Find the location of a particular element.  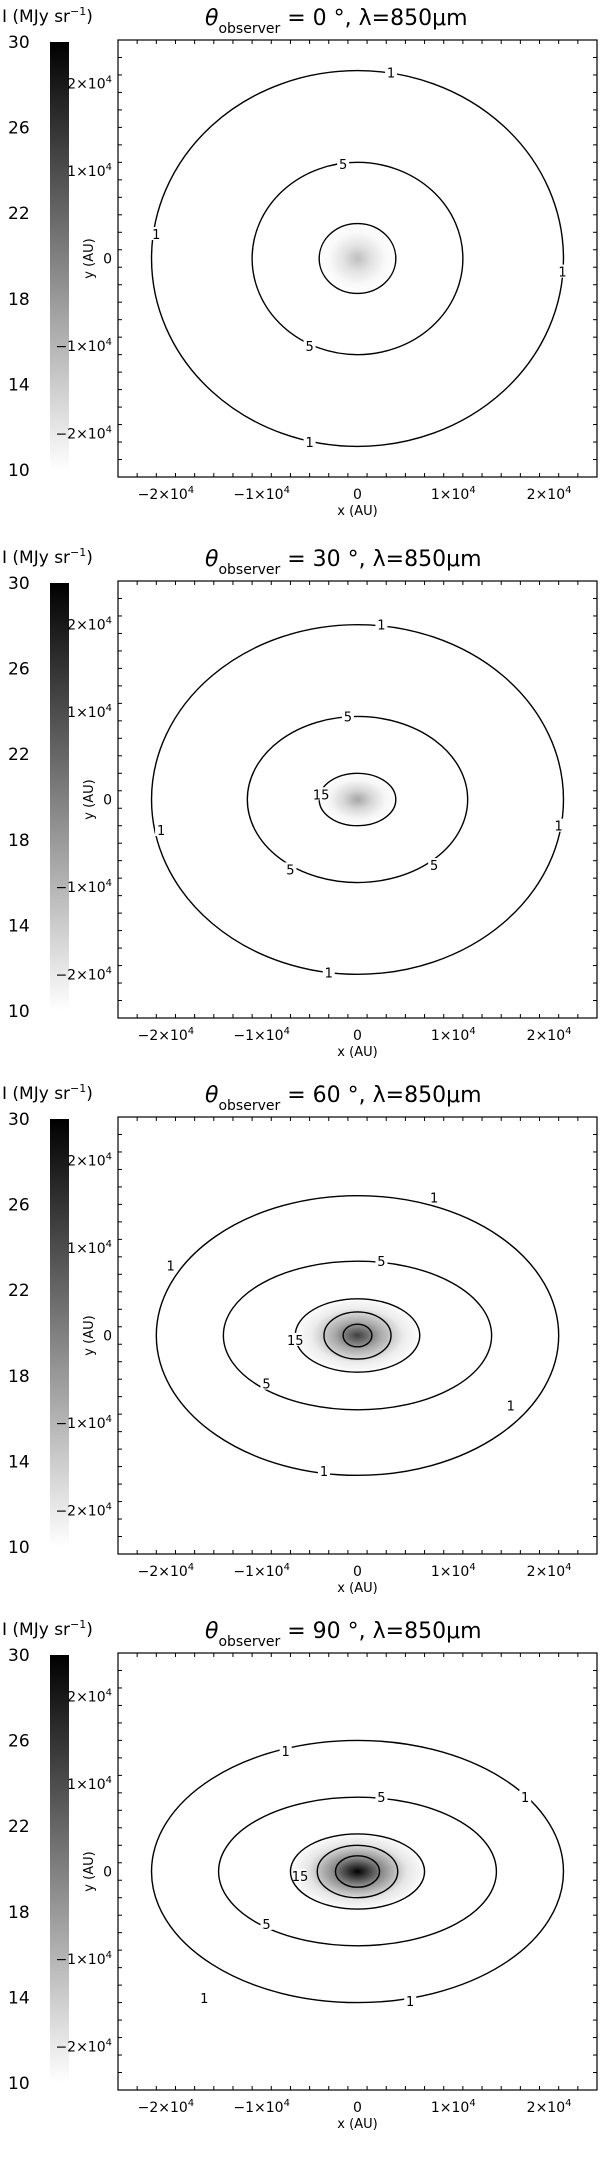

colorbar-tick-label: 26 is located at coordinates (19, 129).